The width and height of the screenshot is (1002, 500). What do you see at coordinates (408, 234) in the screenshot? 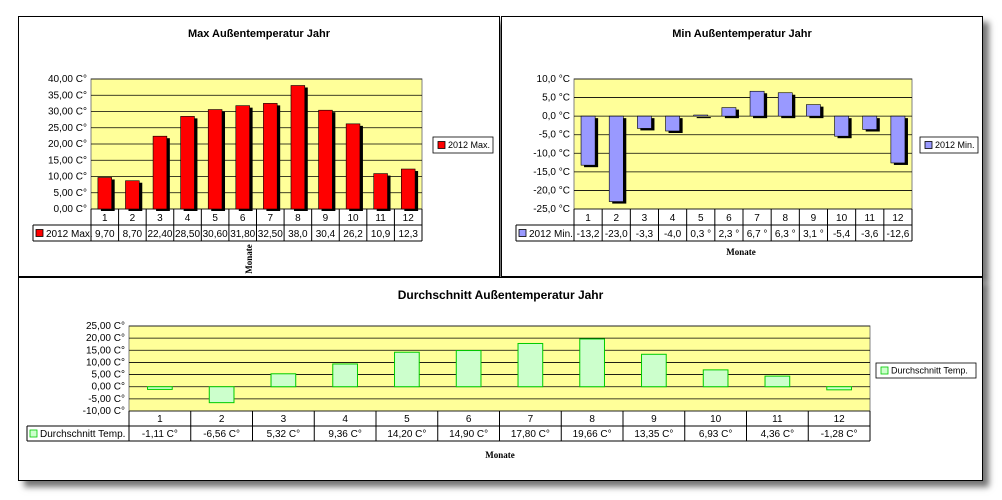
I see `table-value: 12,3` at bounding box center [408, 234].